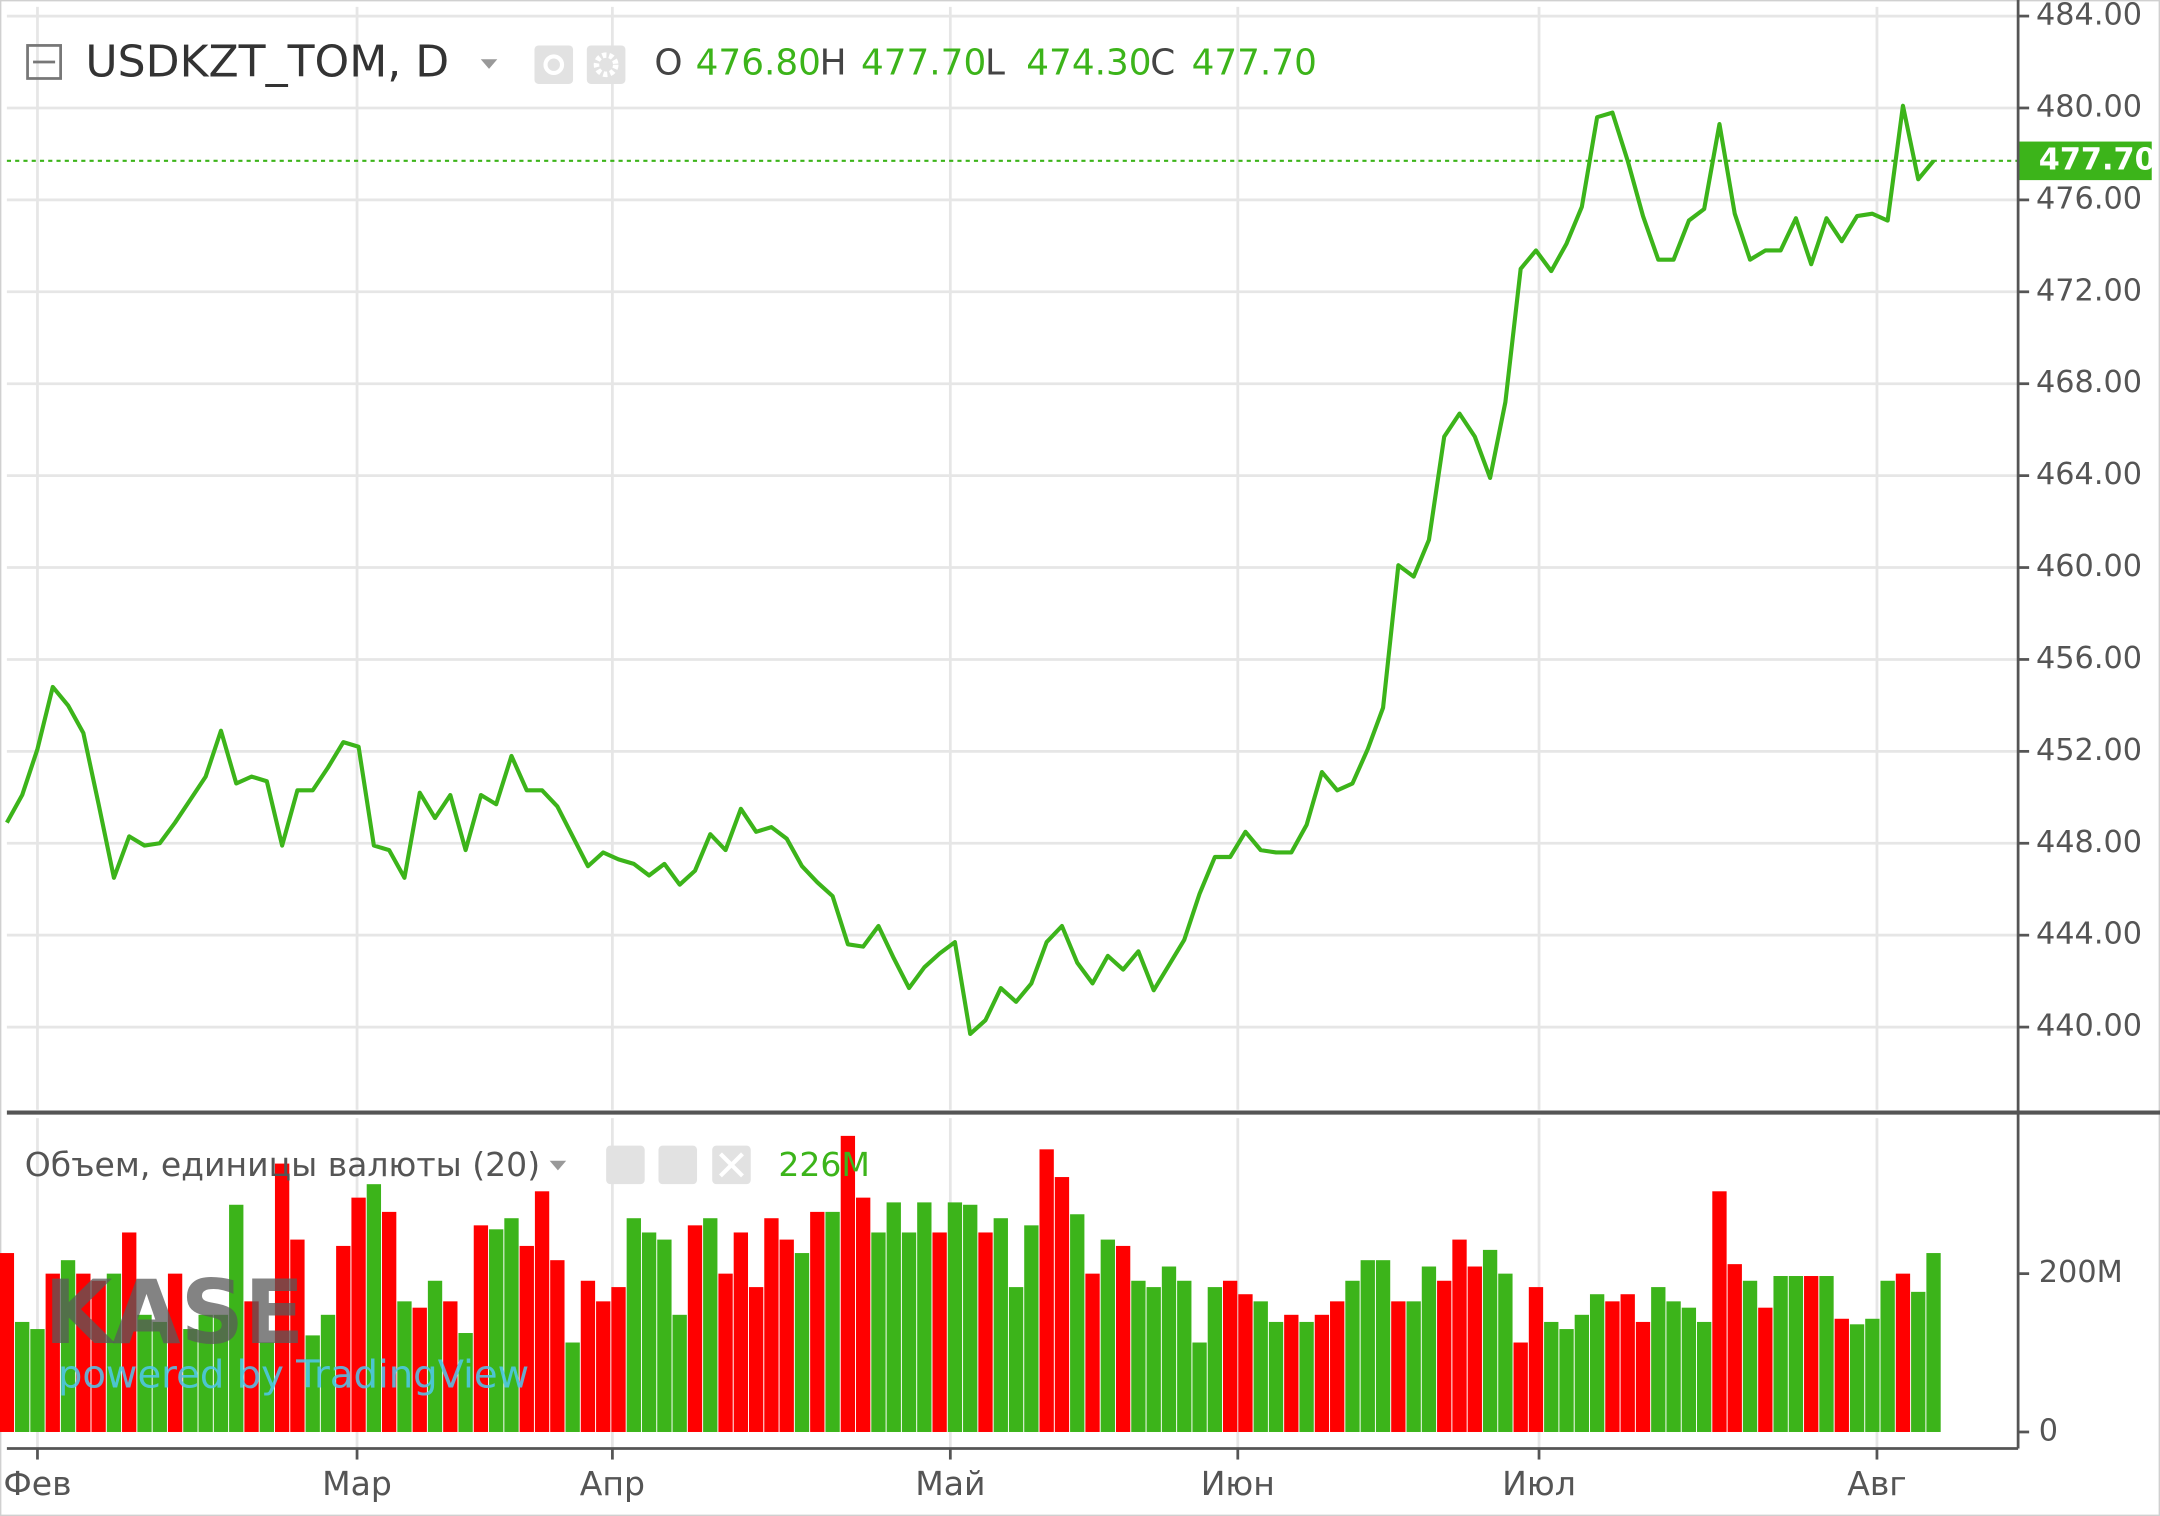 The width and height of the screenshot is (2160, 1516). Describe the element at coordinates (678, 1165) in the screenshot. I see `volume-gear-icon` at that location.